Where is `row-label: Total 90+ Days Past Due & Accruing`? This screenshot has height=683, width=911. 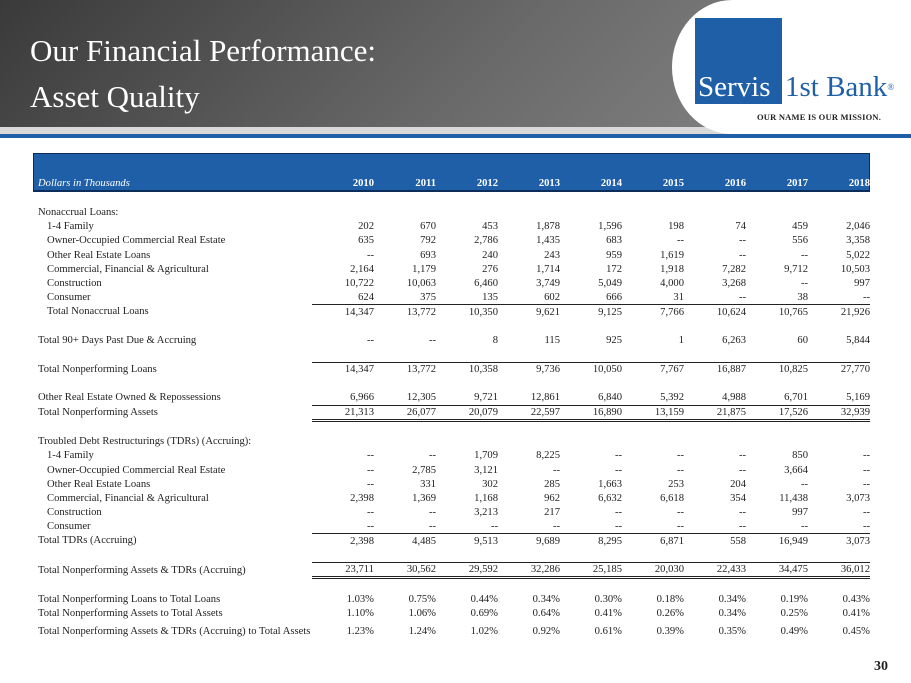
row-label: Total 90+ Days Past Due & Accruing is located at coordinates (117, 341).